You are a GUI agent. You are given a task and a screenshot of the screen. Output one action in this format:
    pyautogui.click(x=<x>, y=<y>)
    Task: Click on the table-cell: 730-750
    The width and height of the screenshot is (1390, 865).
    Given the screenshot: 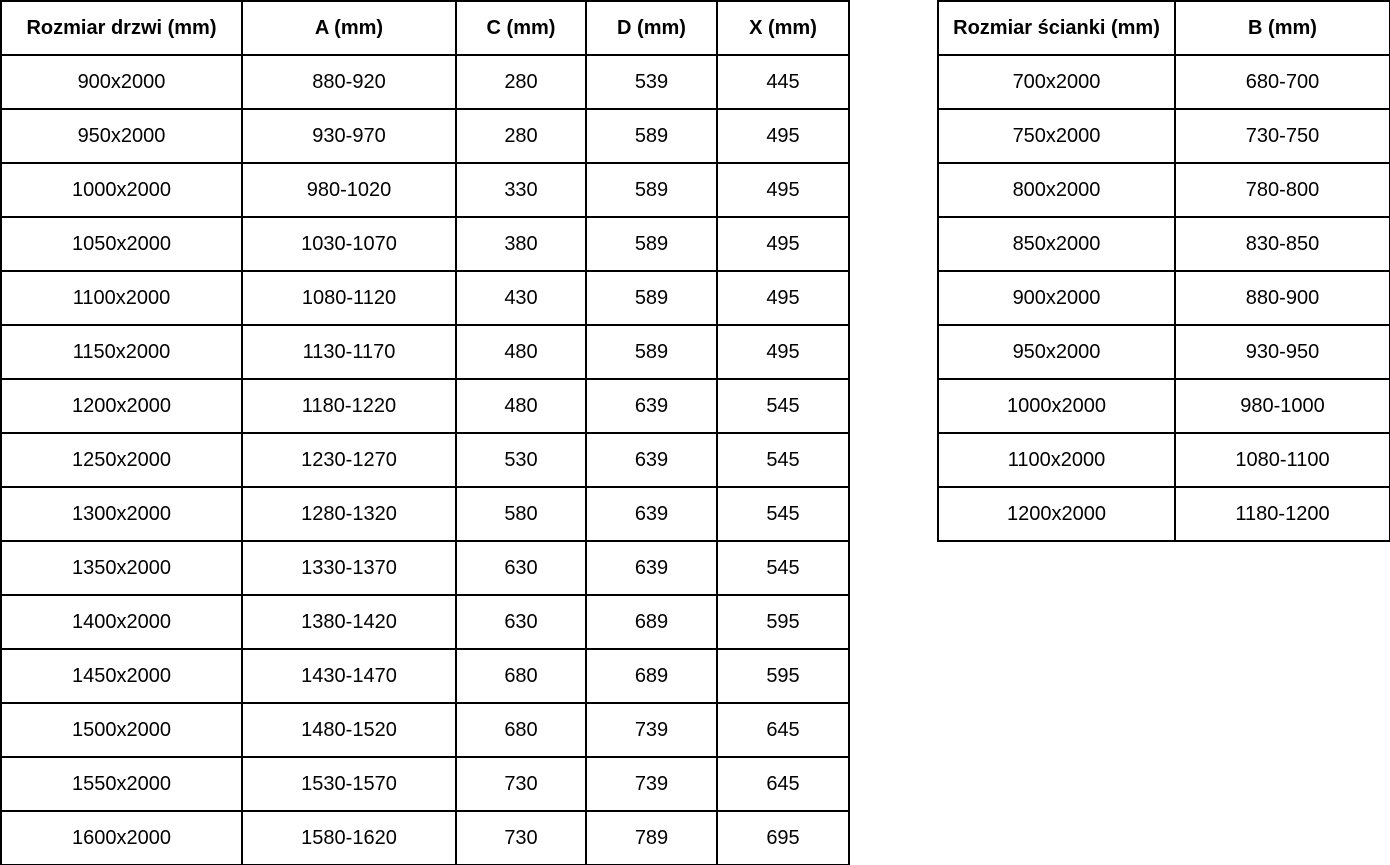 What is the action you would take?
    pyautogui.click(x=1282, y=136)
    